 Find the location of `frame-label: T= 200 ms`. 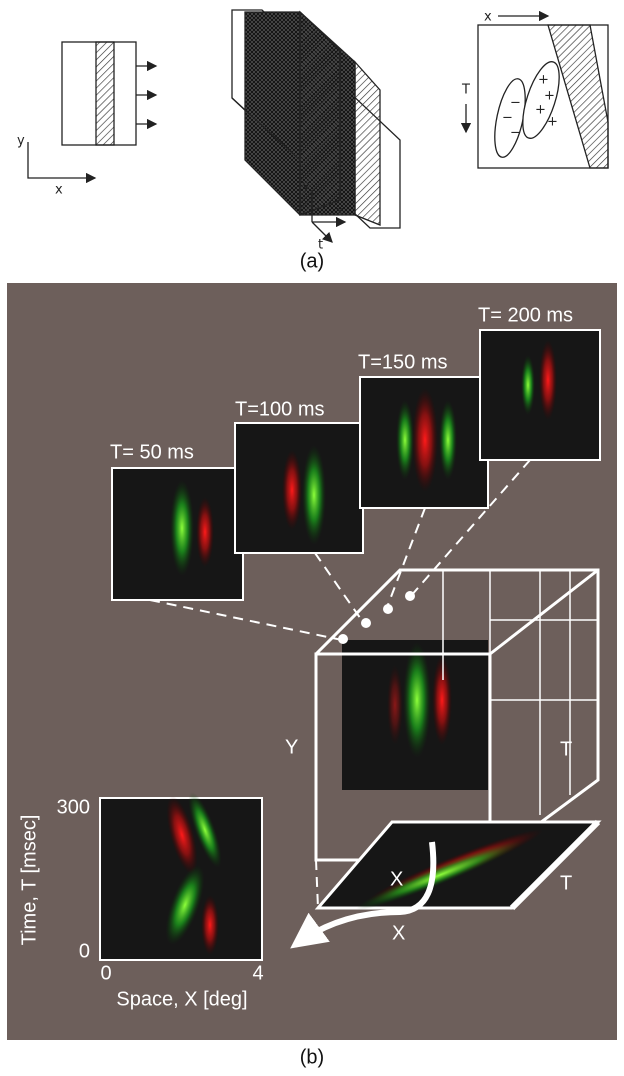

frame-label: T= 200 ms is located at coordinates (525, 315).